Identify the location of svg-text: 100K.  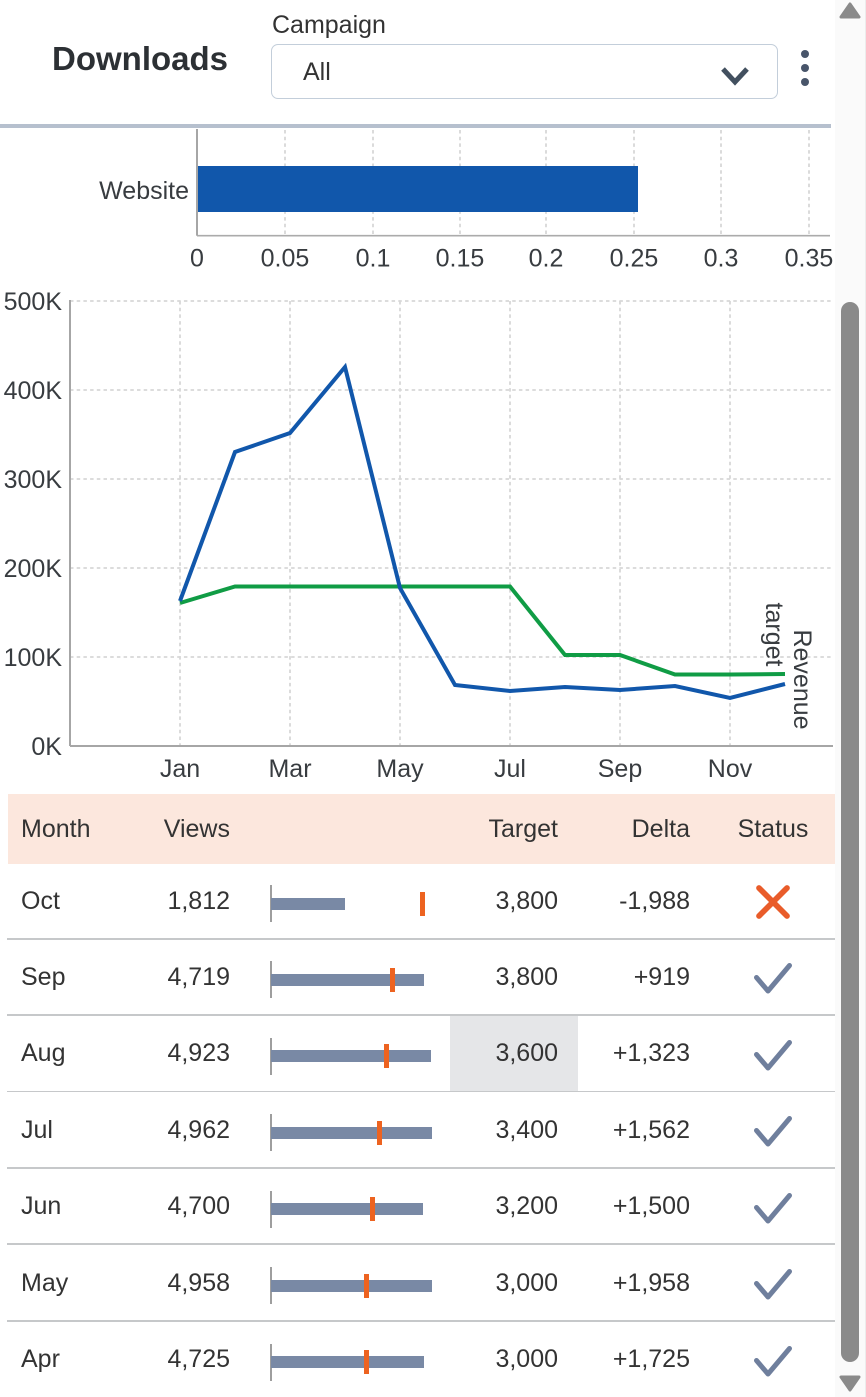
(33, 658).